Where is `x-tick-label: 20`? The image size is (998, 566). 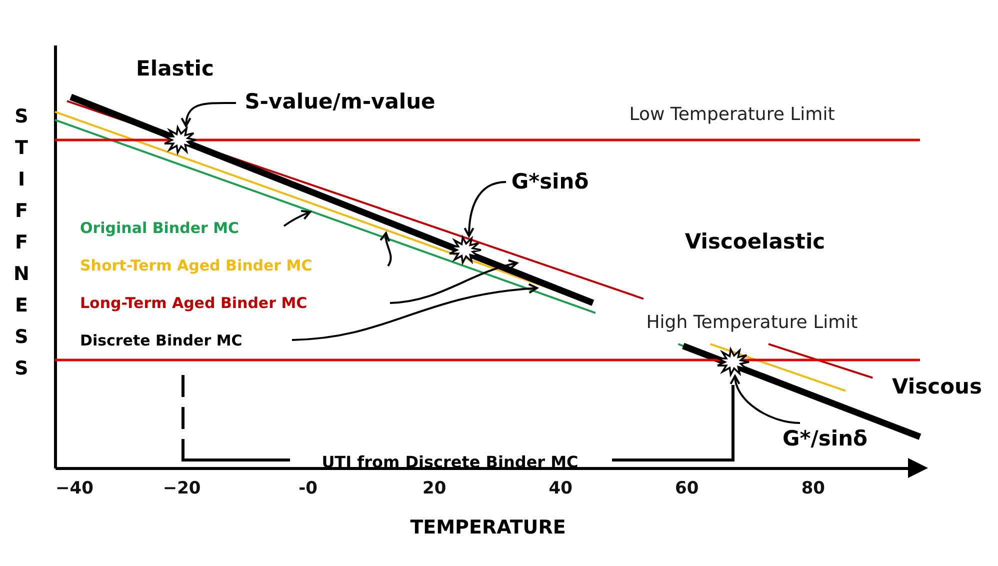 x-tick-label: 20 is located at coordinates (434, 488).